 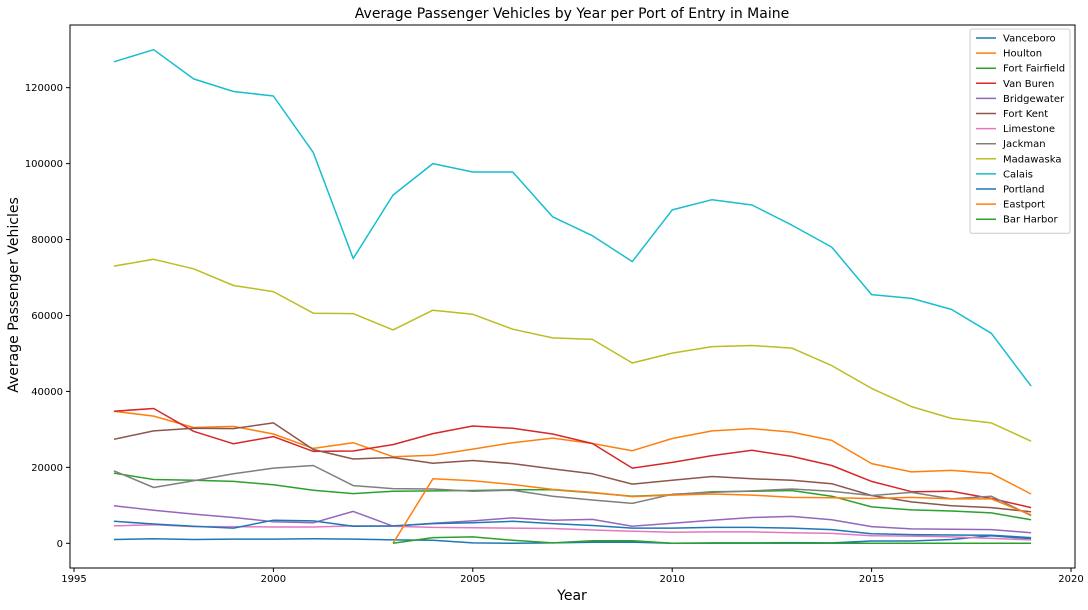 What do you see at coordinates (671, 579) in the screenshot?
I see `x-tick-label: 2010` at bounding box center [671, 579].